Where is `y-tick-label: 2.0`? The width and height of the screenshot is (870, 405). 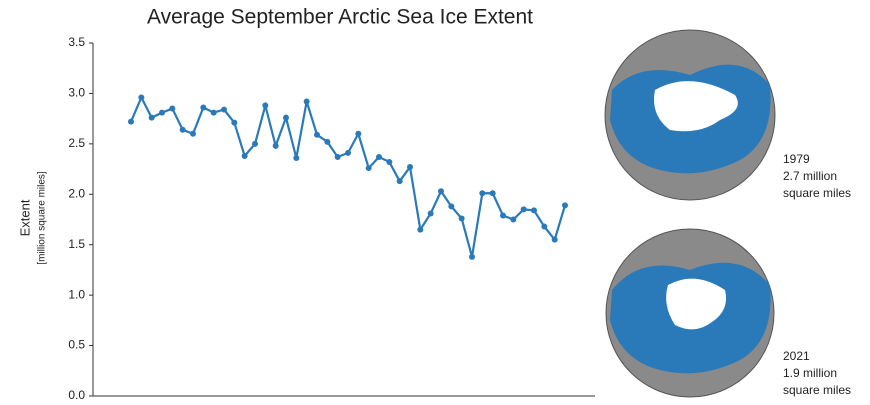 y-tick-label: 2.0 is located at coordinates (76, 193).